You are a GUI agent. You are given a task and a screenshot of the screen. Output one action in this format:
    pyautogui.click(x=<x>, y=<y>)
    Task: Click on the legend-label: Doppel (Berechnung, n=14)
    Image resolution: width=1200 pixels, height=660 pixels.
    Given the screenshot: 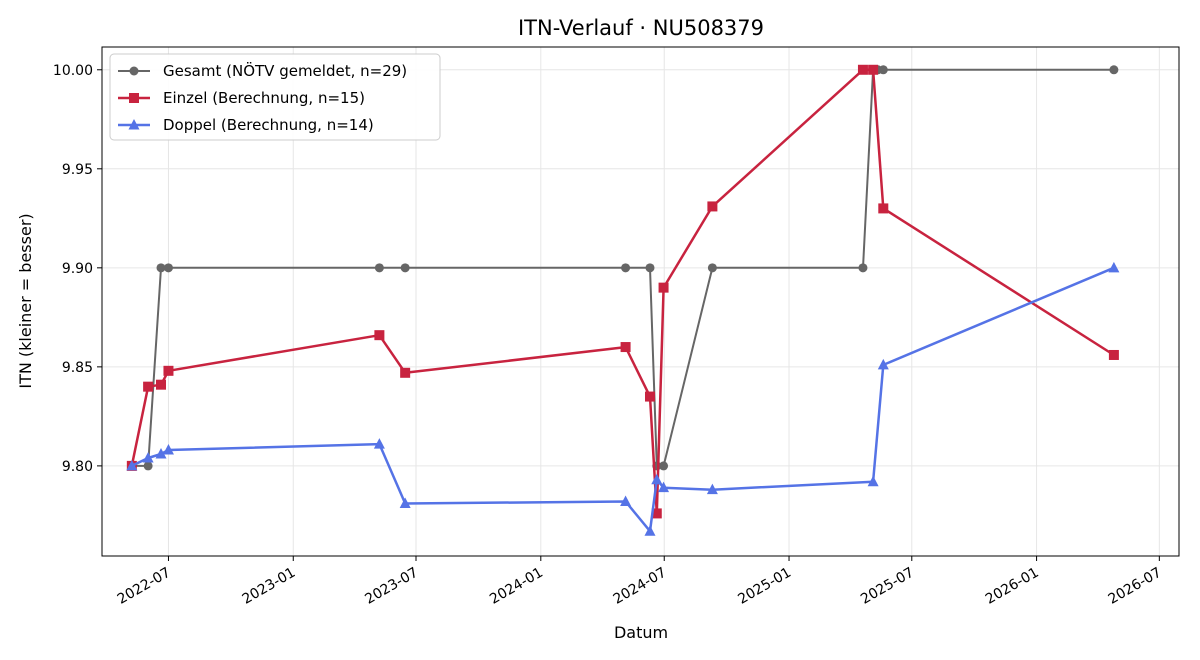 What is the action you would take?
    pyautogui.click(x=268, y=125)
    